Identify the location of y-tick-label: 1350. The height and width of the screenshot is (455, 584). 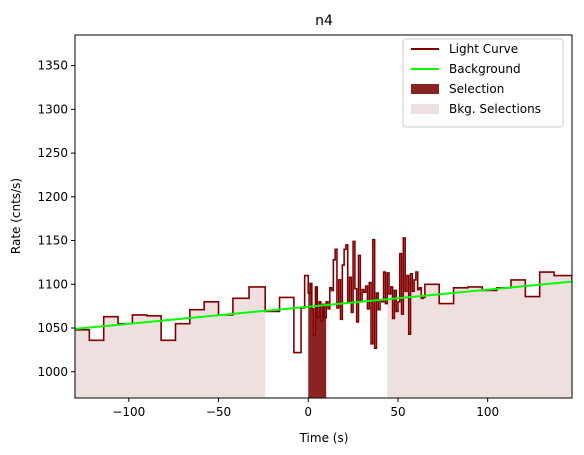
(52, 66).